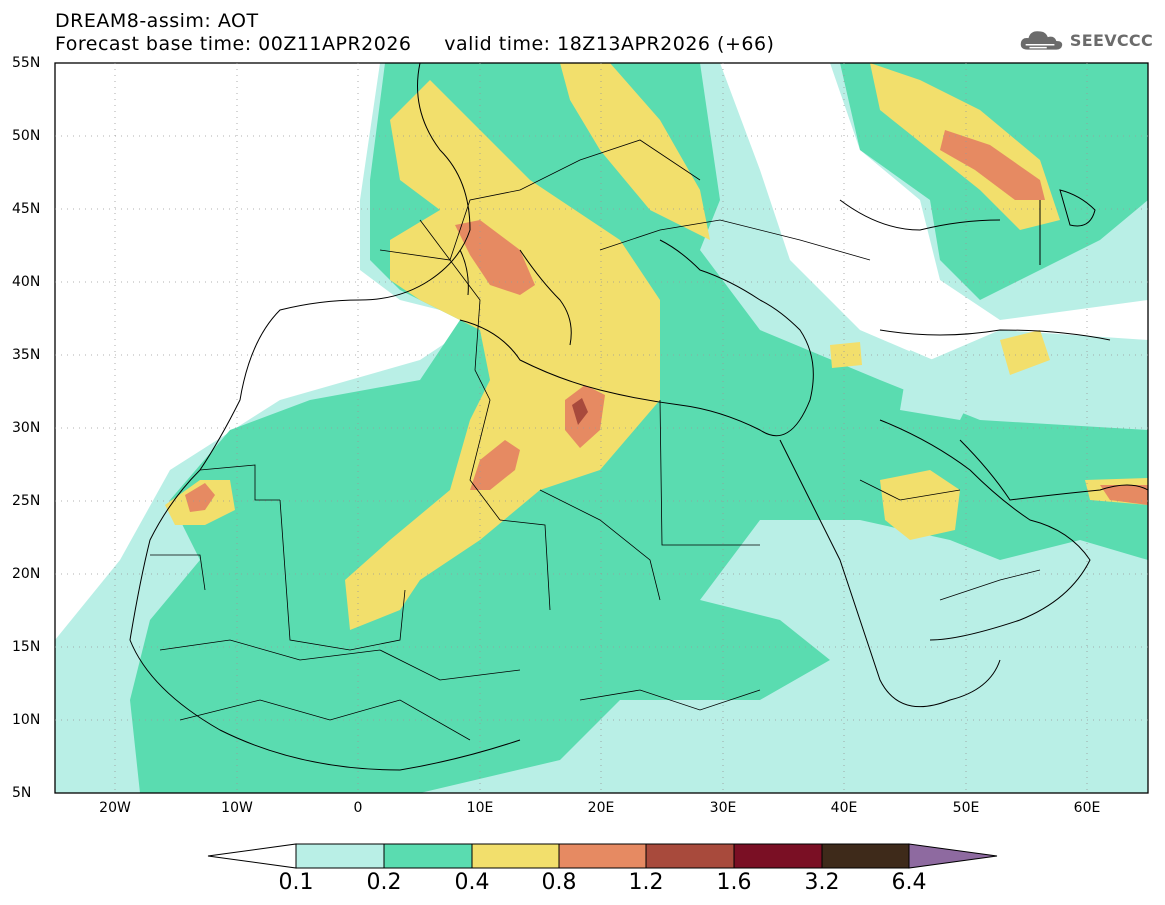 The height and width of the screenshot is (905, 1165). Describe the element at coordinates (966, 808) in the screenshot. I see `lon-label: 50E` at that location.